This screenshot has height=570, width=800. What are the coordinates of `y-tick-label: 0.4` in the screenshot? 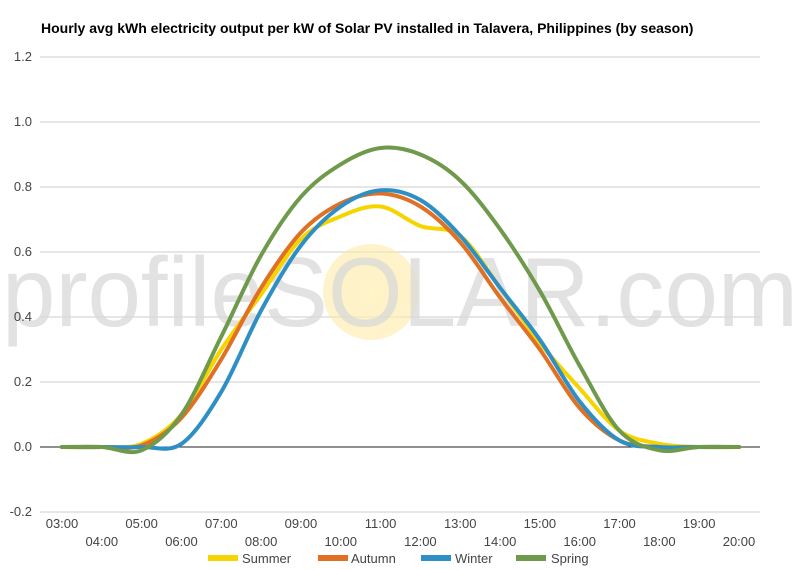 It's located at (23, 316).